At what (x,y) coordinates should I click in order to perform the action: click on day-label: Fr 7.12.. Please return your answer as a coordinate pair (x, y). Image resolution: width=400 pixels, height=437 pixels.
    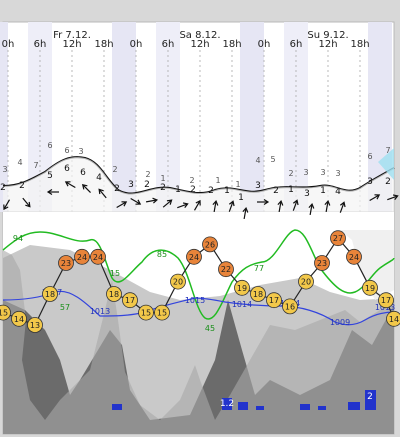
    Looking at the image, I should click on (72, 35).